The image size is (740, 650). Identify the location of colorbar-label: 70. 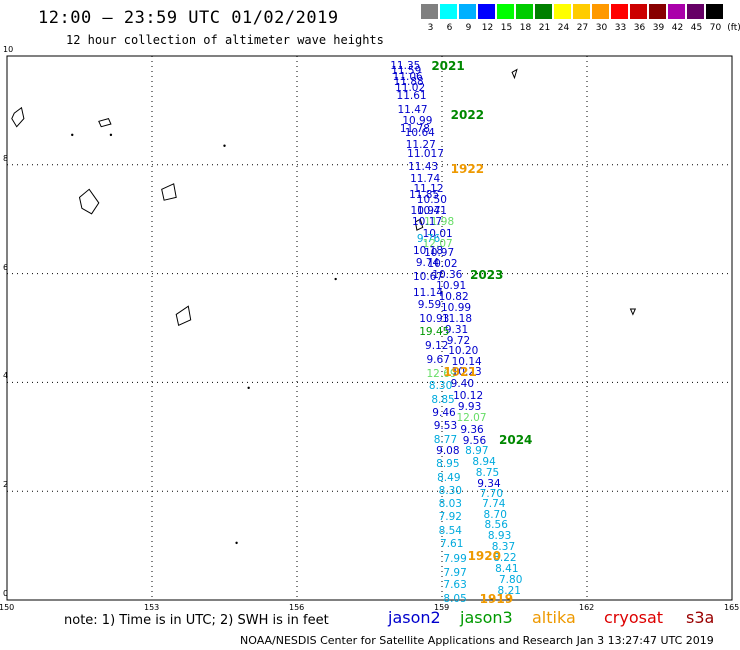
(715, 28).